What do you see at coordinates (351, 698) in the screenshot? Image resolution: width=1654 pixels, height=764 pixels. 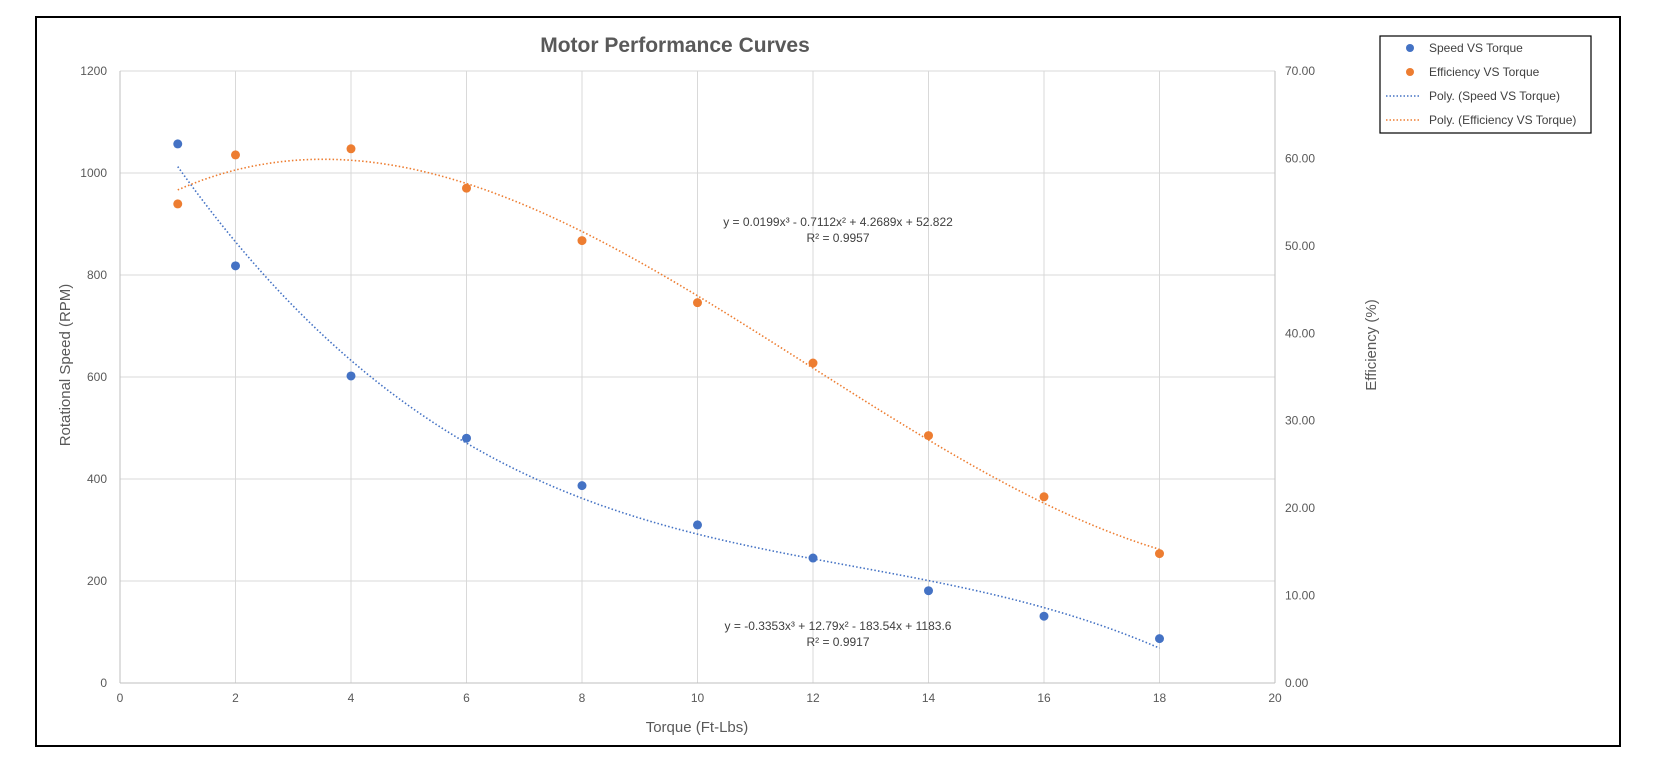 I see `x-tick-label: 4` at bounding box center [351, 698].